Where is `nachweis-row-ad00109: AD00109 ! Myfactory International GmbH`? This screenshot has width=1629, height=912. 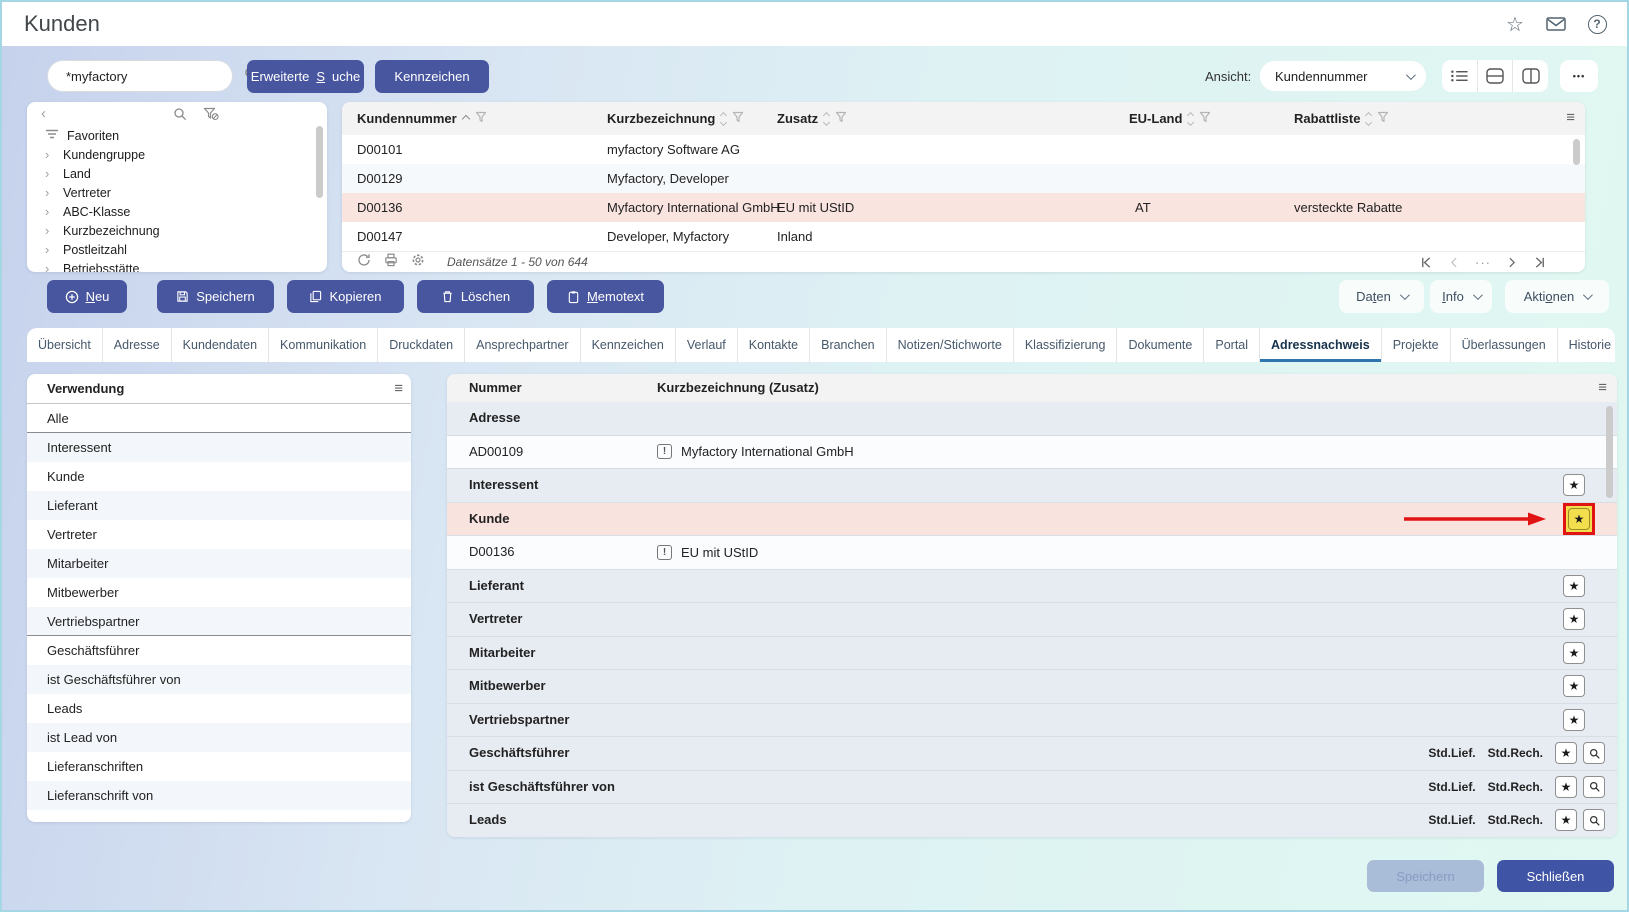 nachweis-row-ad00109: AD00109 ! Myfactory International GmbH is located at coordinates (1032, 452).